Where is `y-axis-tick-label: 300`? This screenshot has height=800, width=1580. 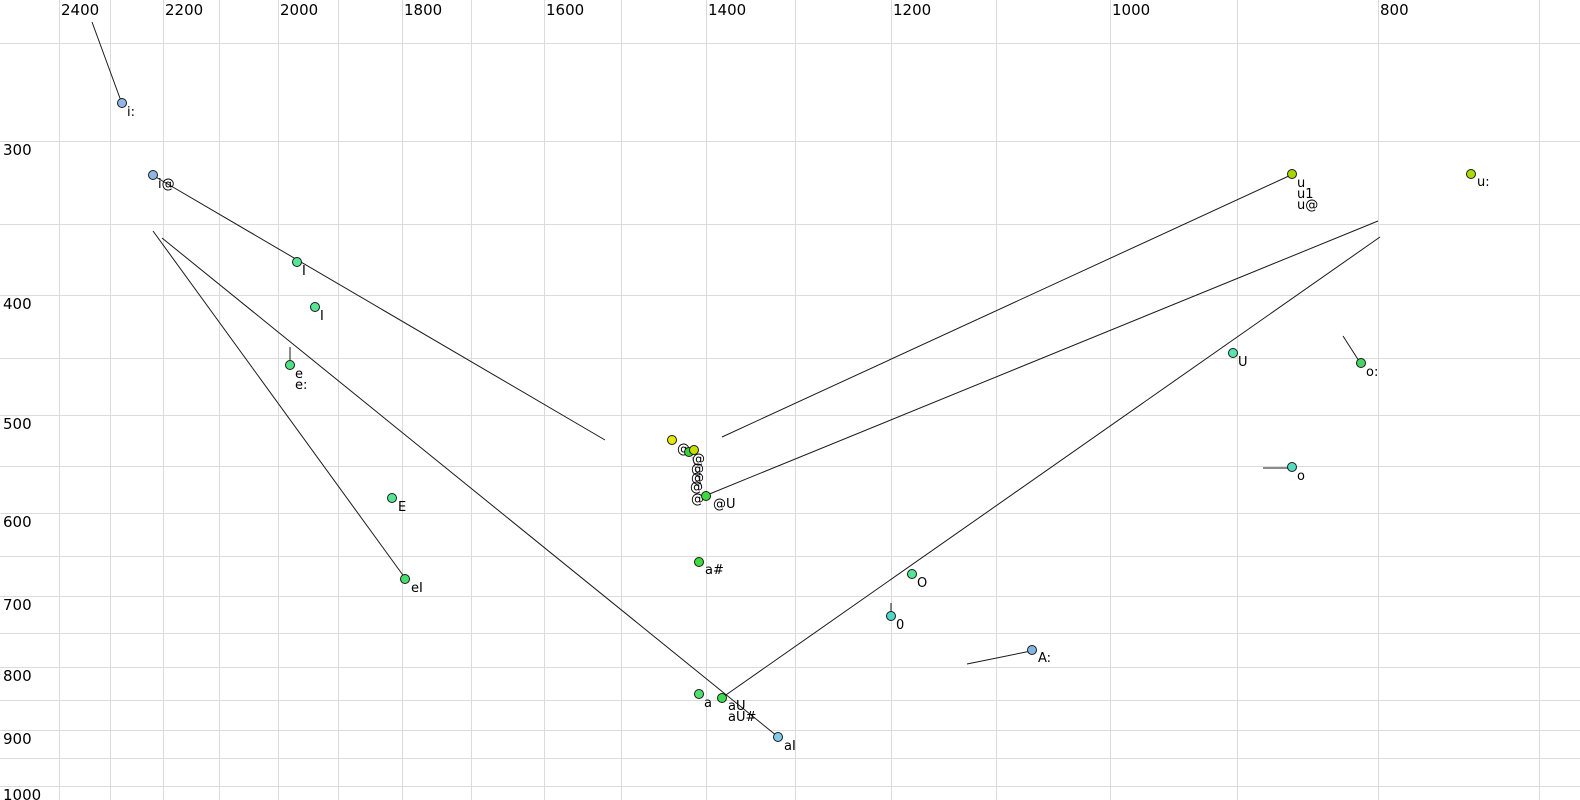 y-axis-tick-label: 300 is located at coordinates (17, 150).